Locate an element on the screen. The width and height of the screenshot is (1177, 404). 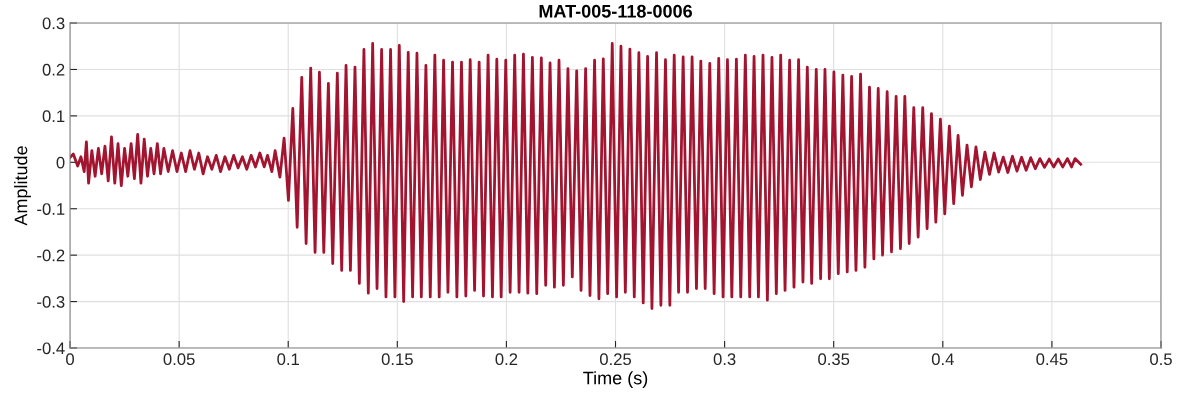
x-tick-label: 0.15 is located at coordinates (397, 359).